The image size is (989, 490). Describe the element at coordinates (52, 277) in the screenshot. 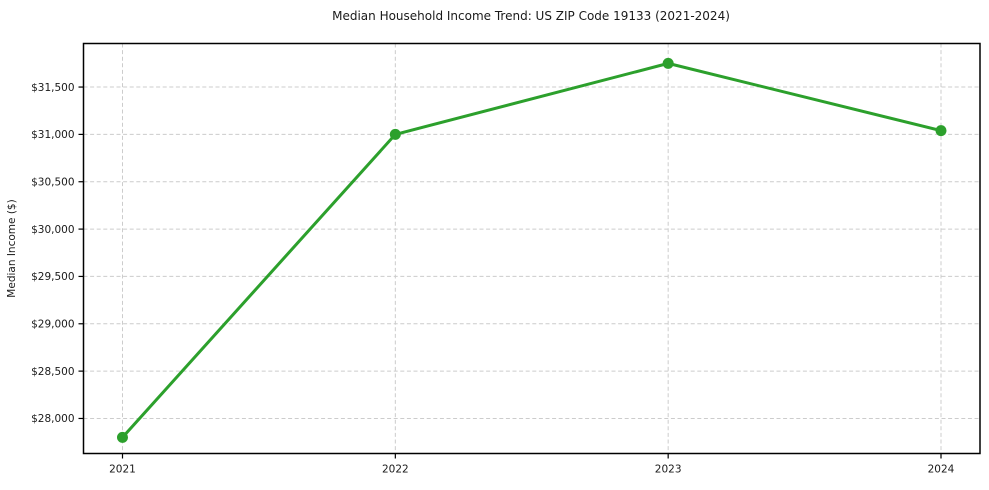

I see `y-tick-label: $29,500` at that location.